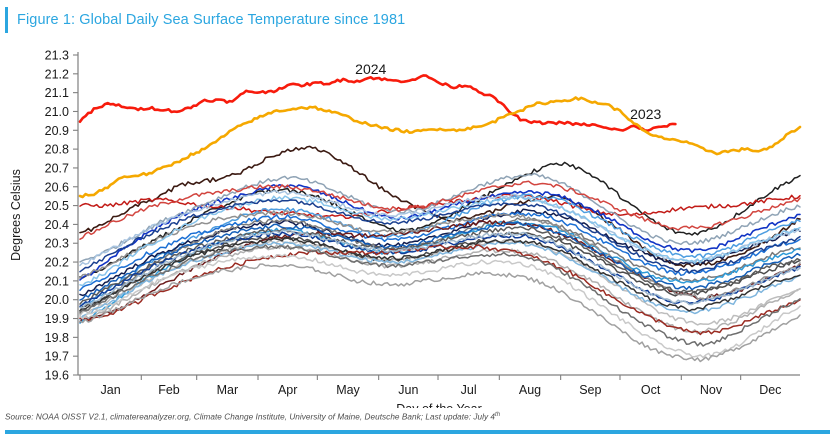 This screenshot has height=439, width=835. Describe the element at coordinates (57, 338) in the screenshot. I see `y-tick-label: 19.8` at that location.